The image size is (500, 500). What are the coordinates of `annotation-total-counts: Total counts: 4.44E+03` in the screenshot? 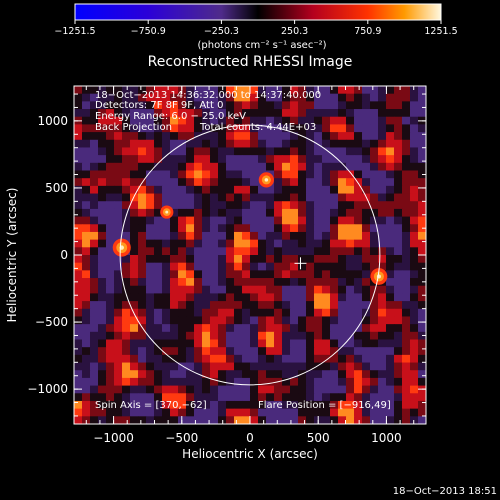 It's located at (257, 127).